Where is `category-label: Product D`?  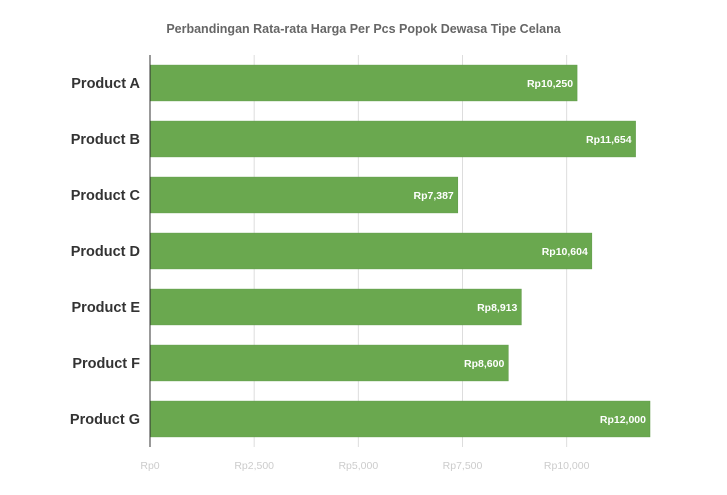
category-label: Product D is located at coordinates (105, 252).